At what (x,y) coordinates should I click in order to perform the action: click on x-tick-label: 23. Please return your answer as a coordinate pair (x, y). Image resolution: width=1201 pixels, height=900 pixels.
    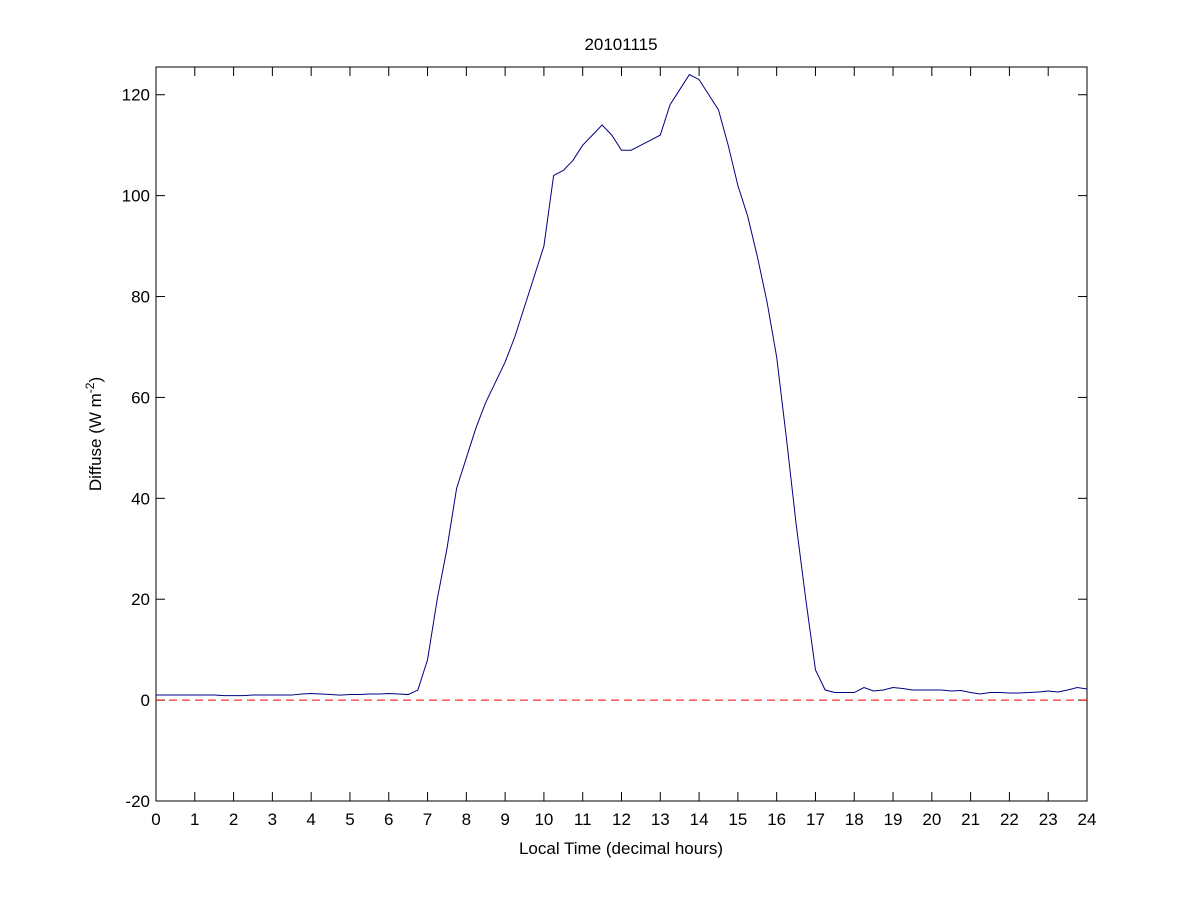
    Looking at the image, I should click on (1048, 819).